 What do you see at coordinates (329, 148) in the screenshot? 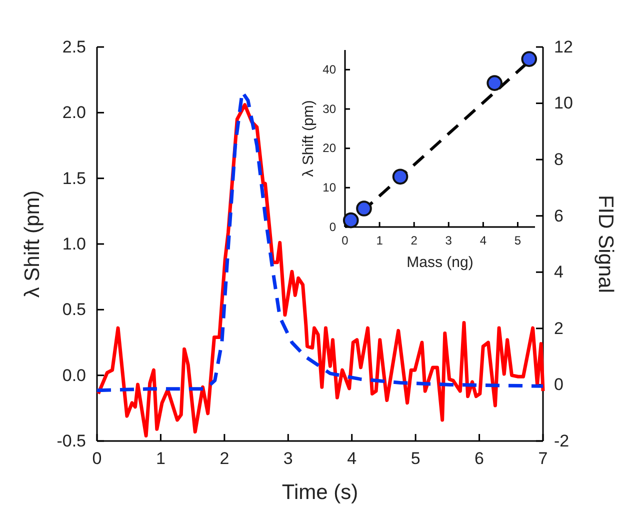
I see `y-tick-label: 20` at bounding box center [329, 148].